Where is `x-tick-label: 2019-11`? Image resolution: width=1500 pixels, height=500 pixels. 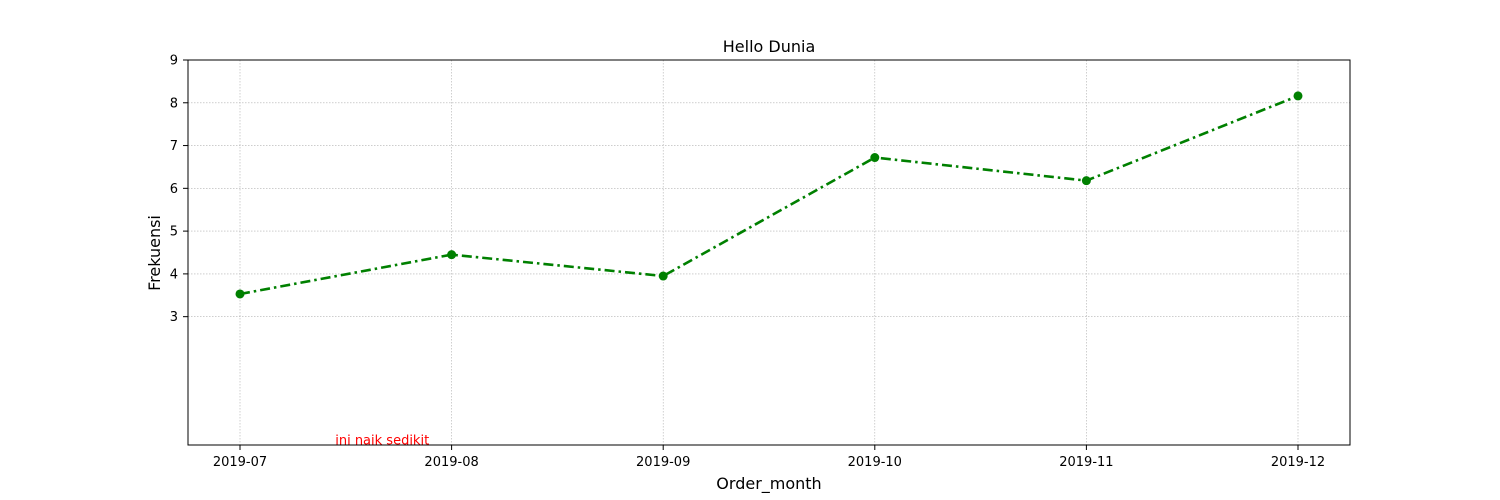 x-tick-label: 2019-11 is located at coordinates (1086, 462).